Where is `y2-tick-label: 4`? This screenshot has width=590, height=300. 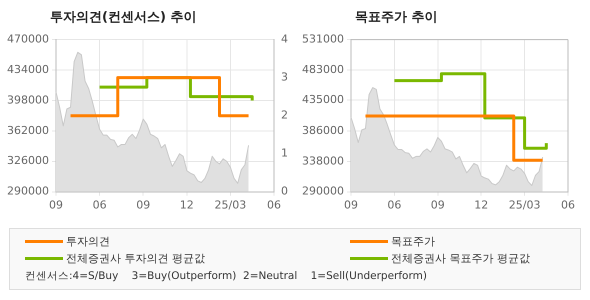
y2-tick-label: 4 is located at coordinates (284, 39).